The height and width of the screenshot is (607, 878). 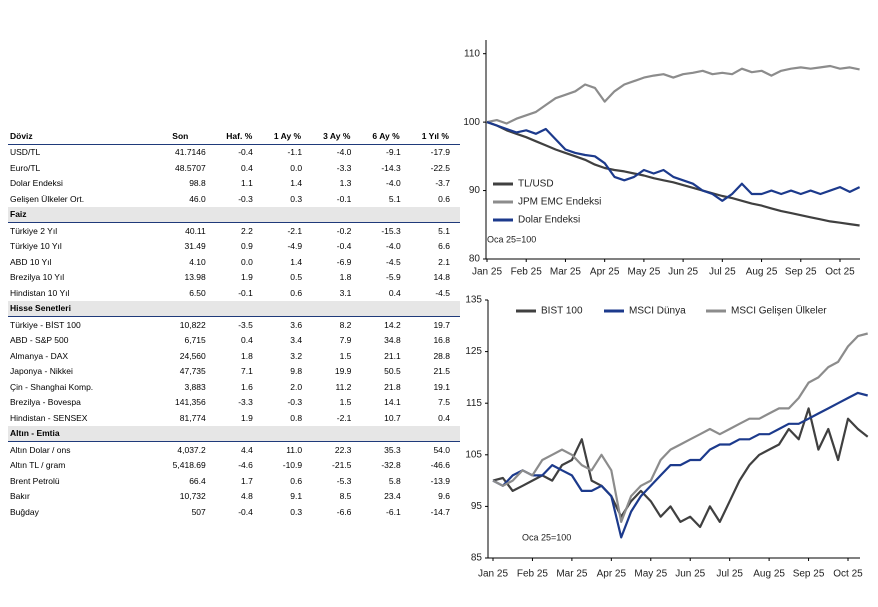 What do you see at coordinates (549, 220) in the screenshot?
I see `legend-label: Dolar Endeksi` at bounding box center [549, 220].